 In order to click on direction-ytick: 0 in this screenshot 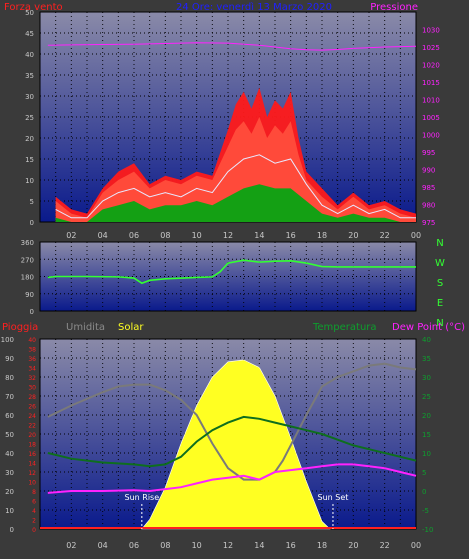, I will do `click(32, 312)`.